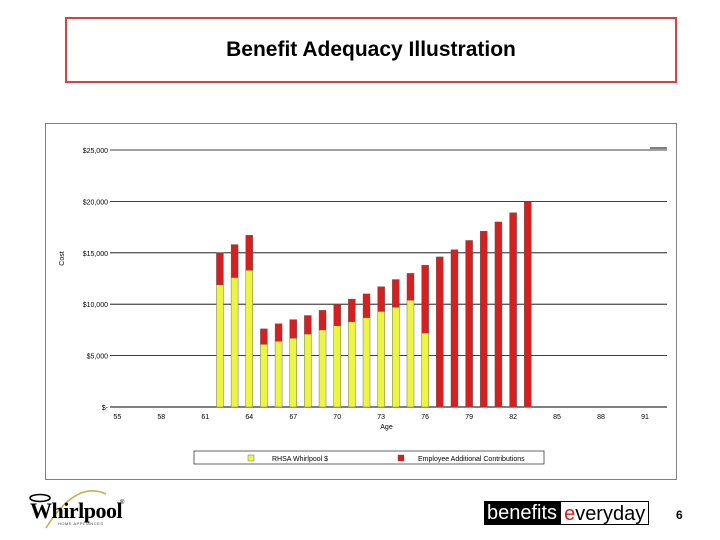  What do you see at coordinates (62, 258) in the screenshot?
I see `y-axis-label: Cost` at bounding box center [62, 258].